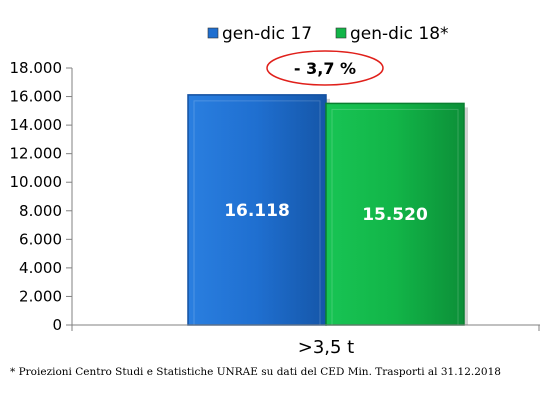 The width and height of the screenshot is (542, 414). What do you see at coordinates (57, 325) in the screenshot?
I see `y-tick-label: 0` at bounding box center [57, 325].